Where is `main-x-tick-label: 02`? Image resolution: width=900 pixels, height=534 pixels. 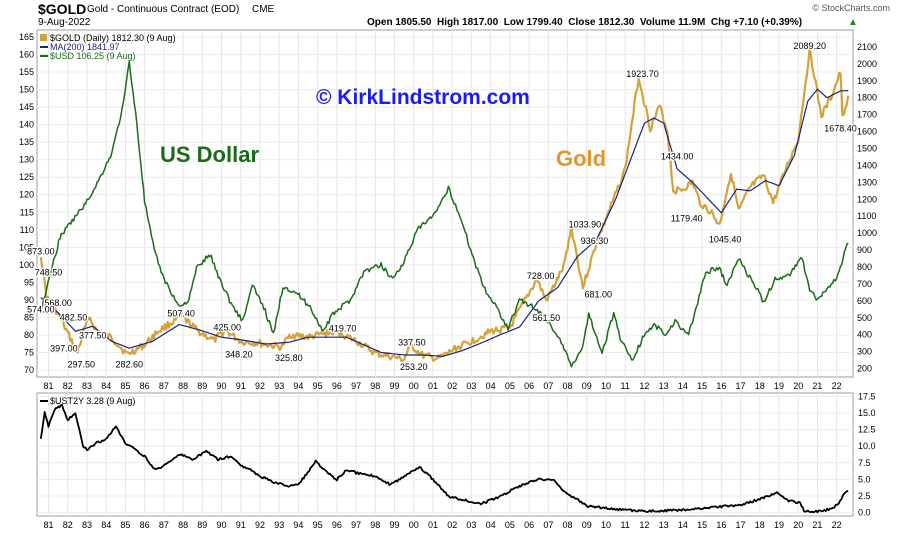 main-x-tick-label: 02 is located at coordinates (452, 386).